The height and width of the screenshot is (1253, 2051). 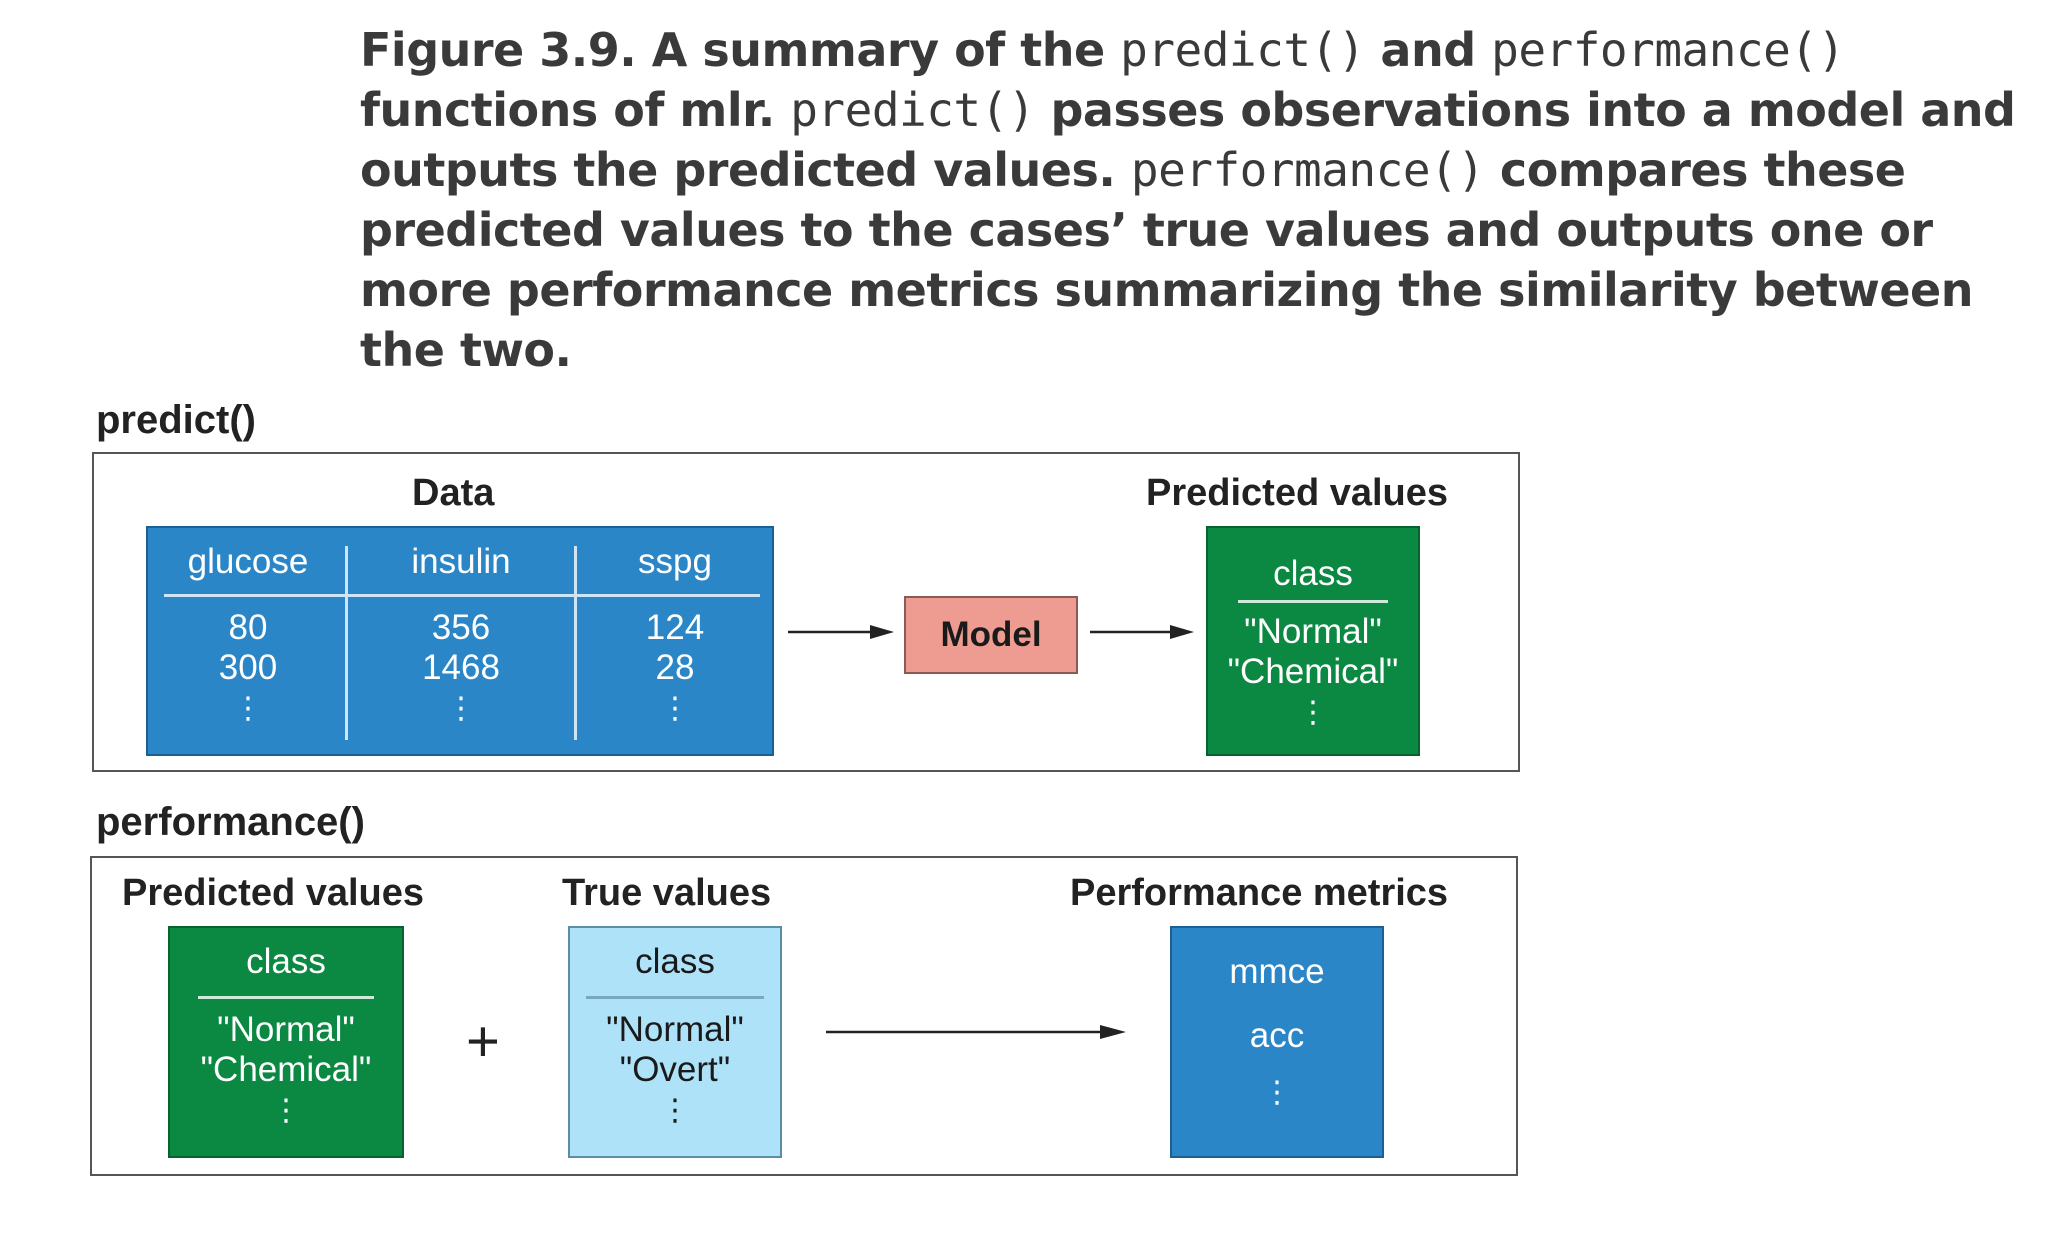 I want to click on model-label: Model, so click(x=991, y=634).